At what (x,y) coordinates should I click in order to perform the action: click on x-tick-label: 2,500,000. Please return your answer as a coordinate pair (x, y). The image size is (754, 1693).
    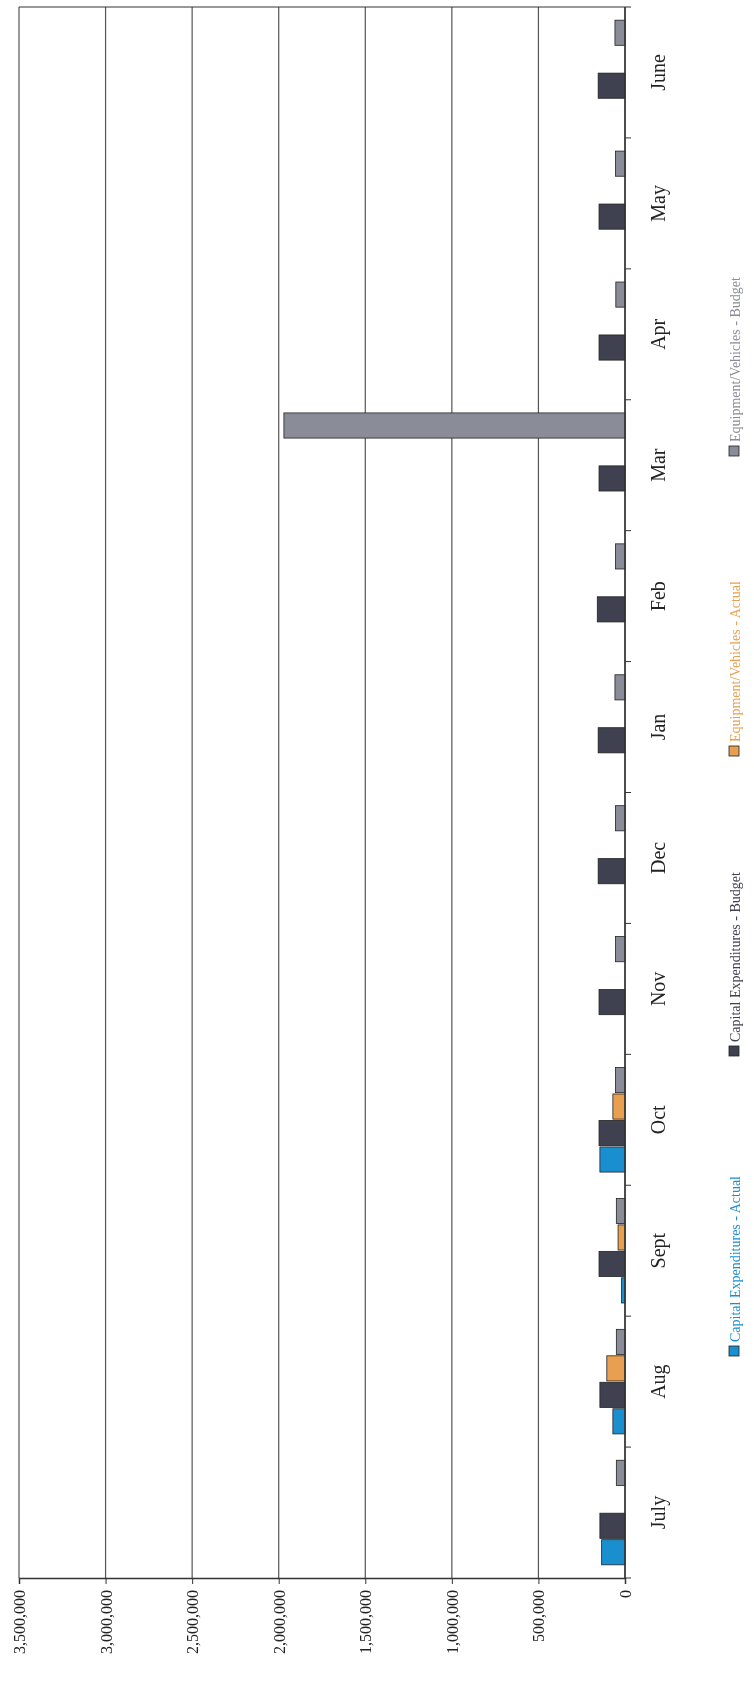
    Looking at the image, I should click on (193, 1622).